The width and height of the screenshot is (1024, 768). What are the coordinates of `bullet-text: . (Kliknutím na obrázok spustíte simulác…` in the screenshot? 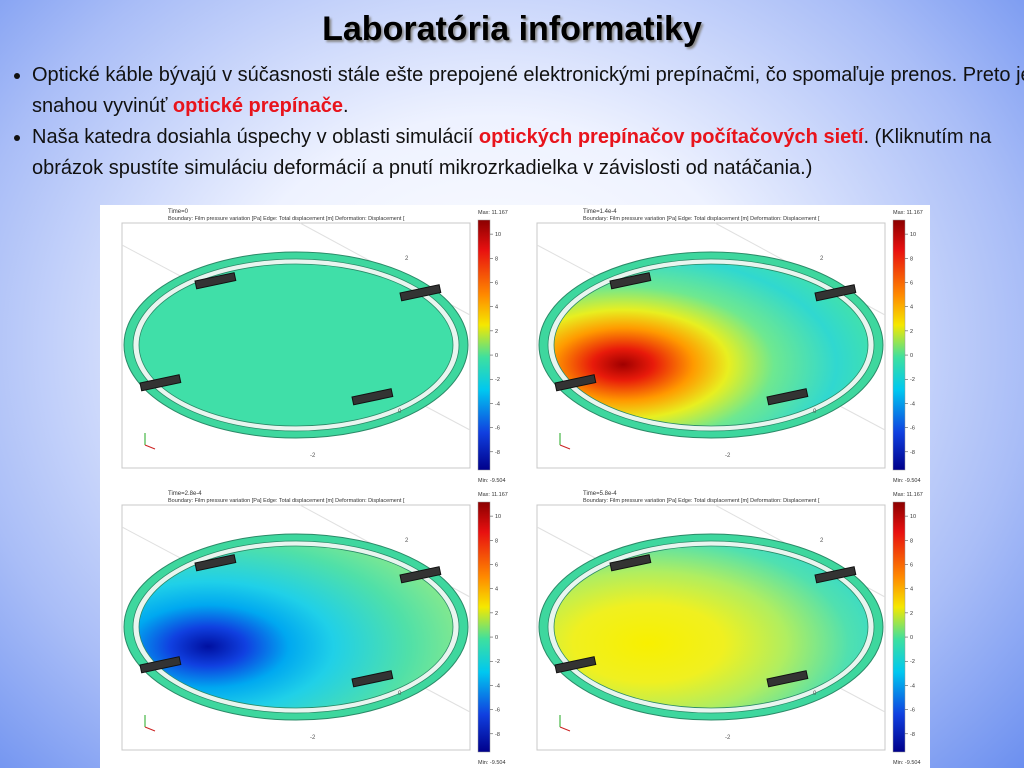 It's located at (512, 152).